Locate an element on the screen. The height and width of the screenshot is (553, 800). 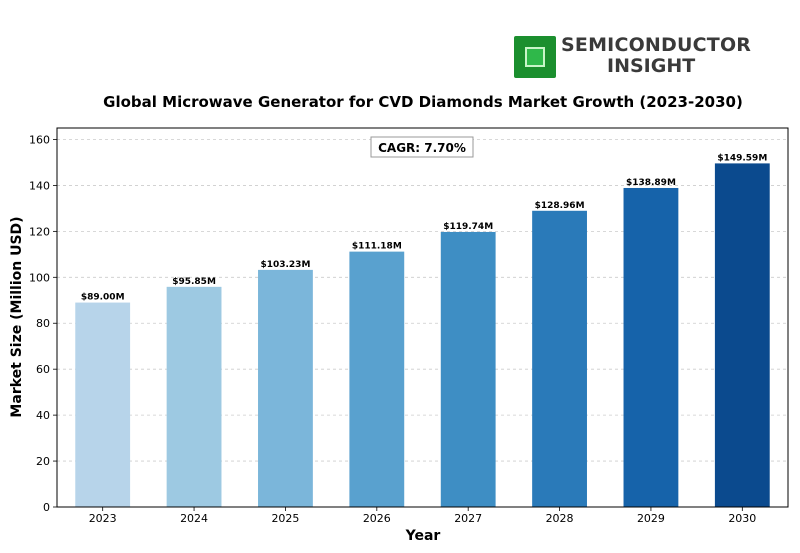
annotation: CAGR: 7.70% is located at coordinates (422, 147).